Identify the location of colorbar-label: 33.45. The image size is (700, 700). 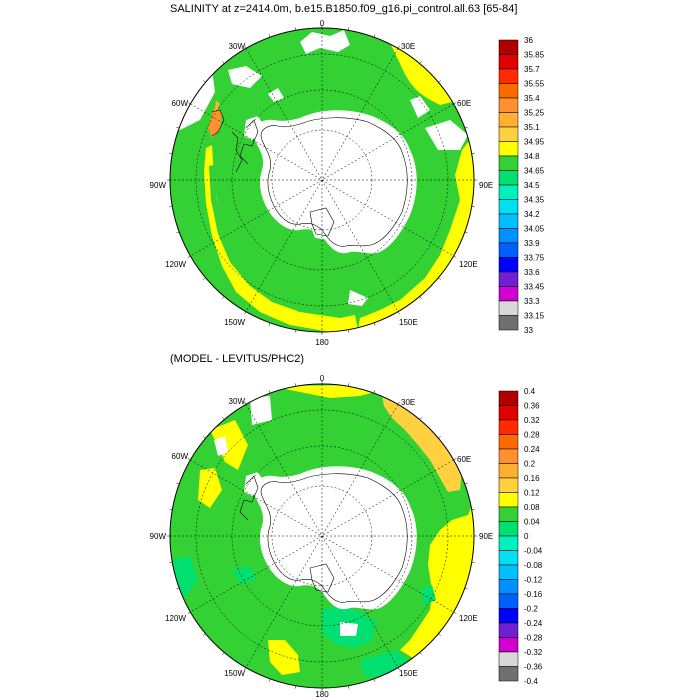
(534, 287).